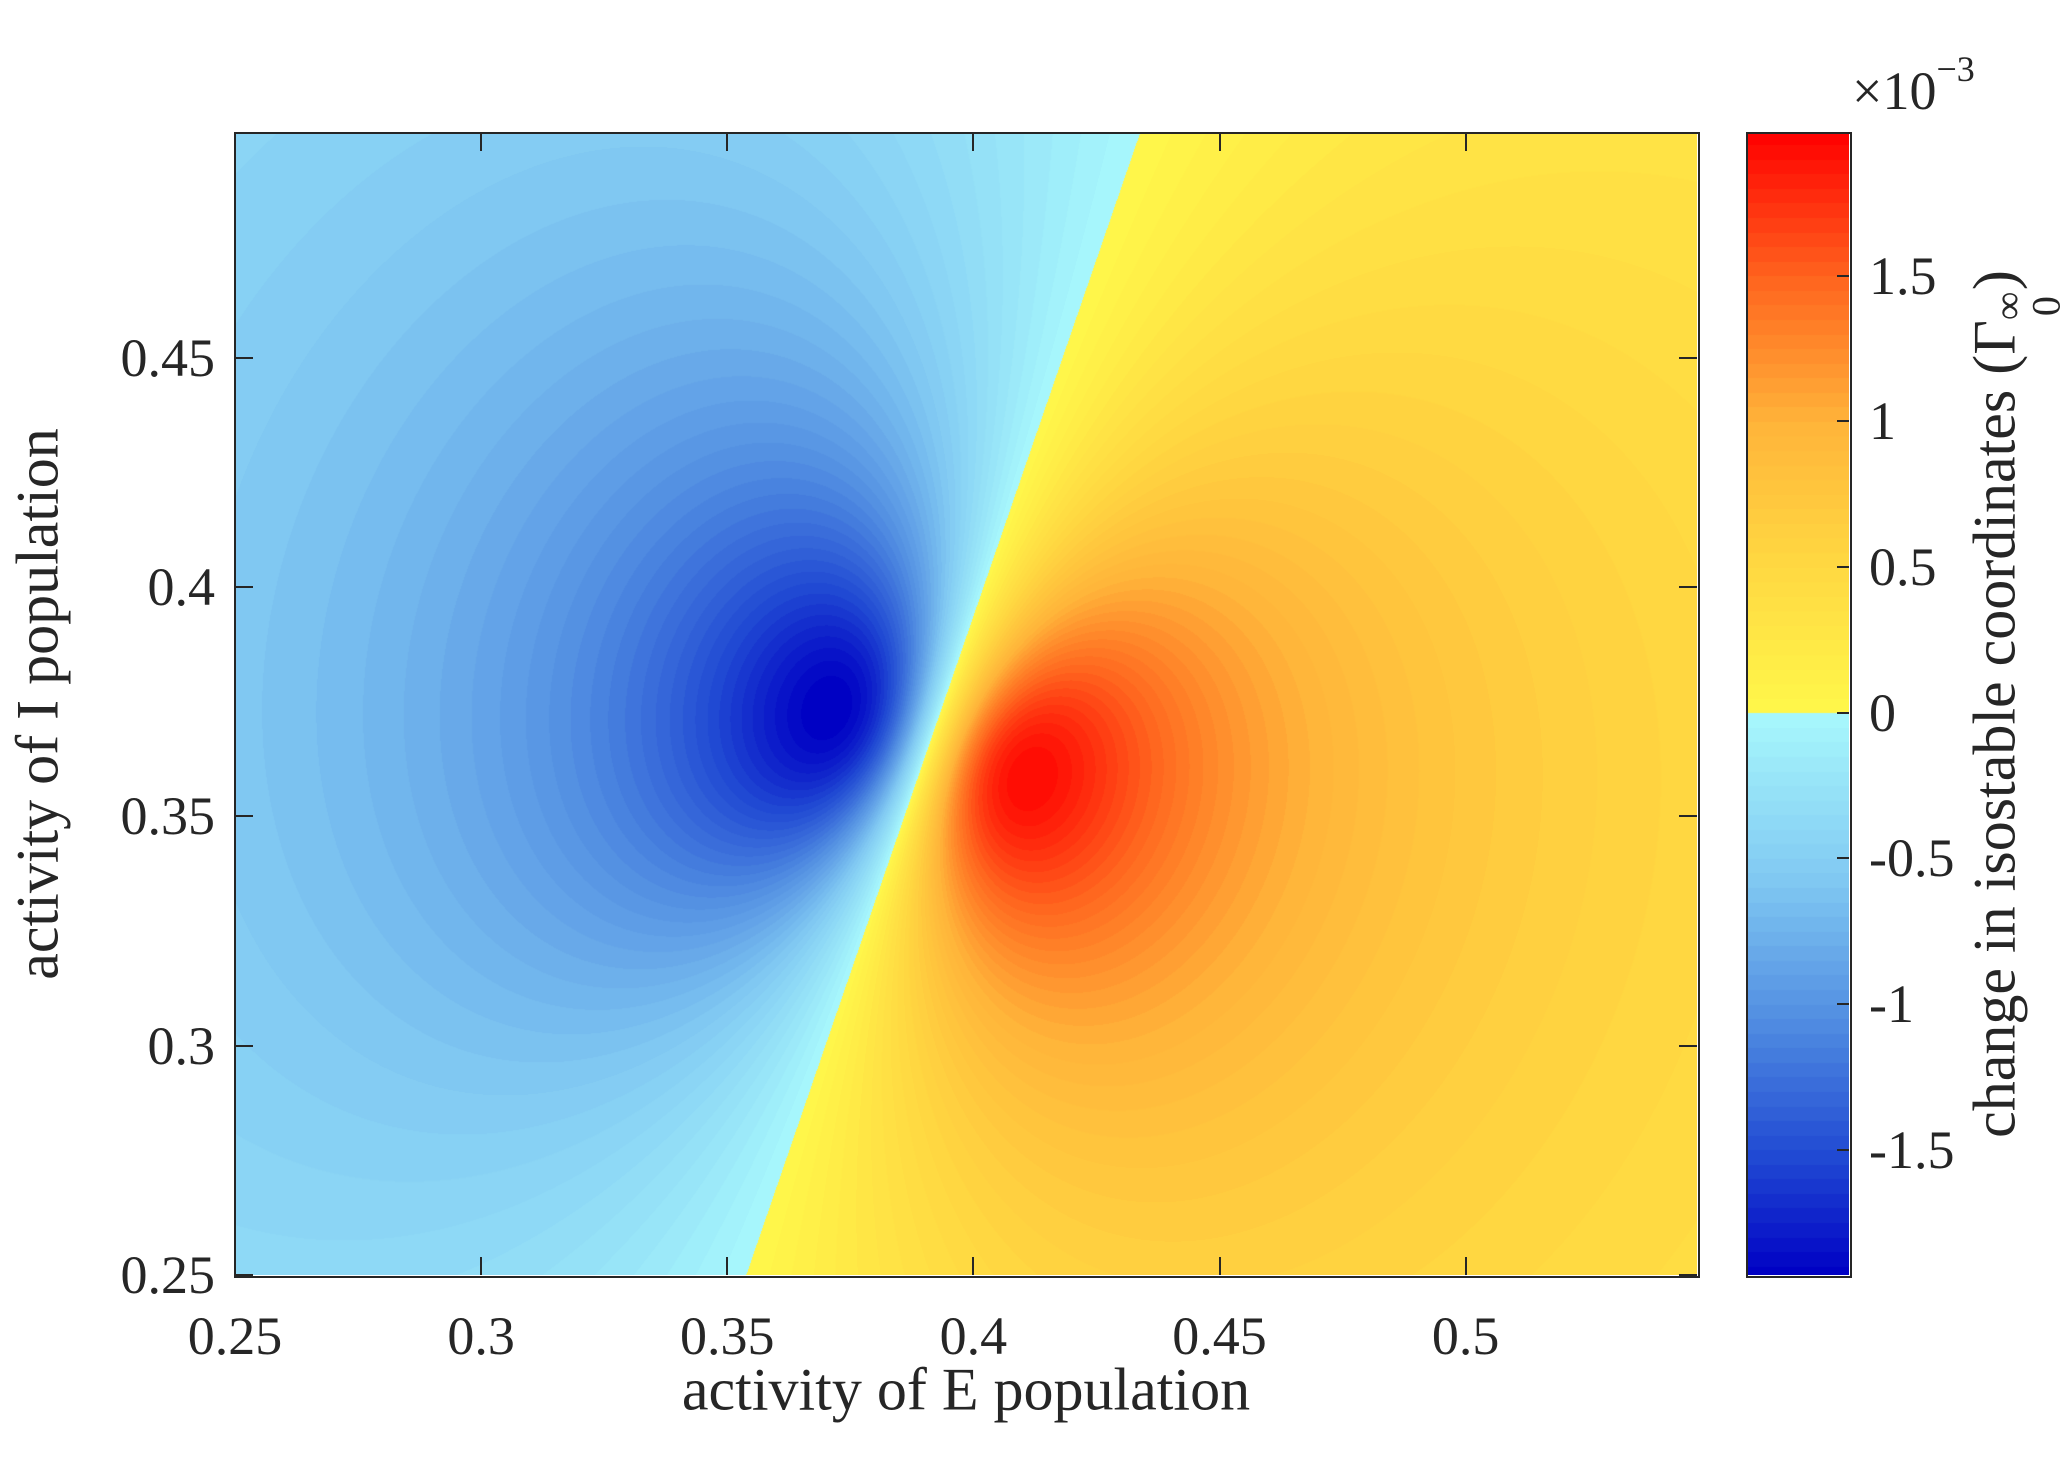 This screenshot has height=1457, width=2068. I want to click on colorbar-label-sub: 0, so click(2045, 306).